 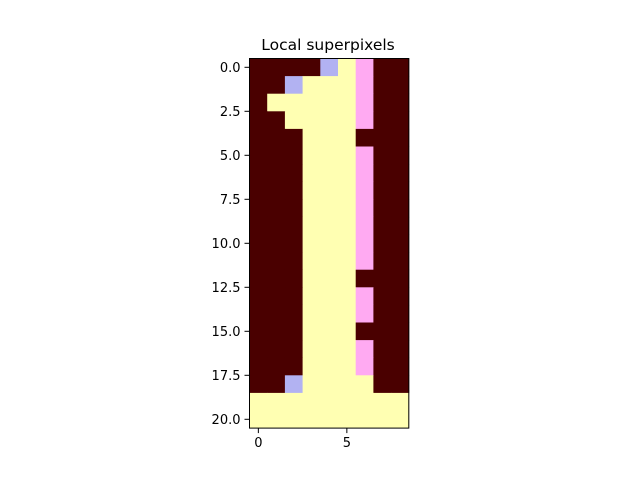 I want to click on y-tick-label: 5.0, so click(x=230, y=156).